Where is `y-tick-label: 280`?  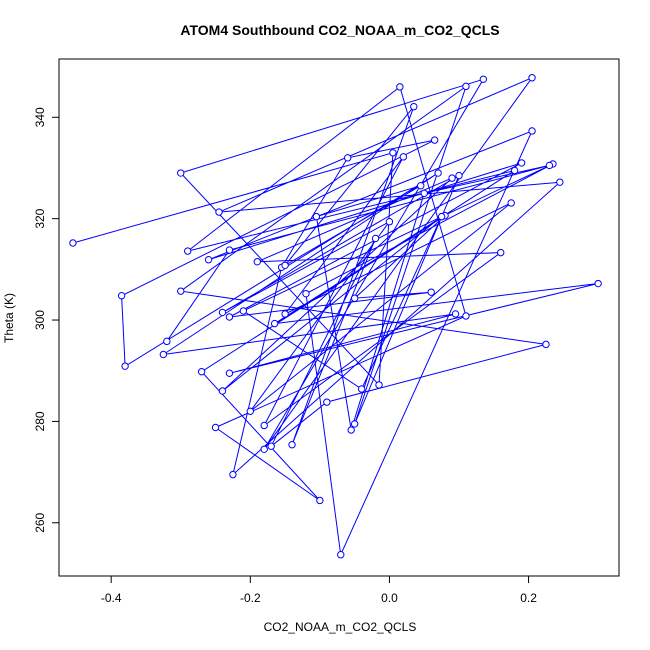 y-tick-label: 280 is located at coordinates (40, 421).